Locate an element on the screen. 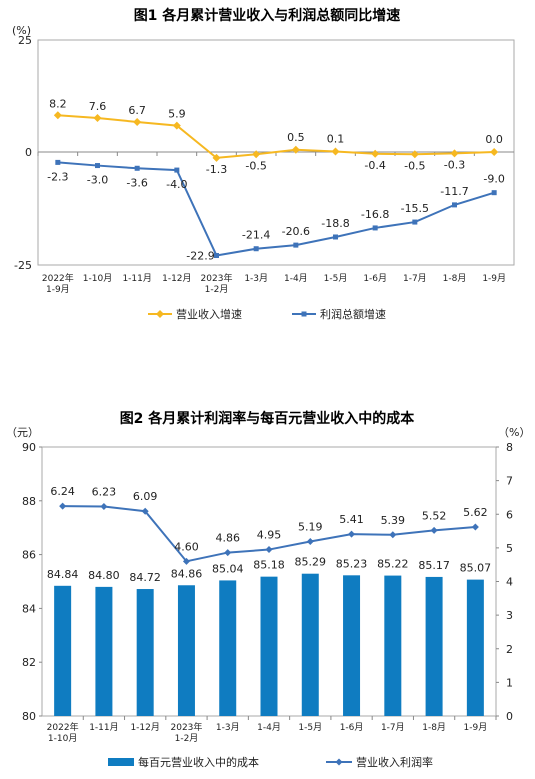 The height and width of the screenshot is (779, 535). chart-2-line-label: 4.86 is located at coordinates (227, 538).